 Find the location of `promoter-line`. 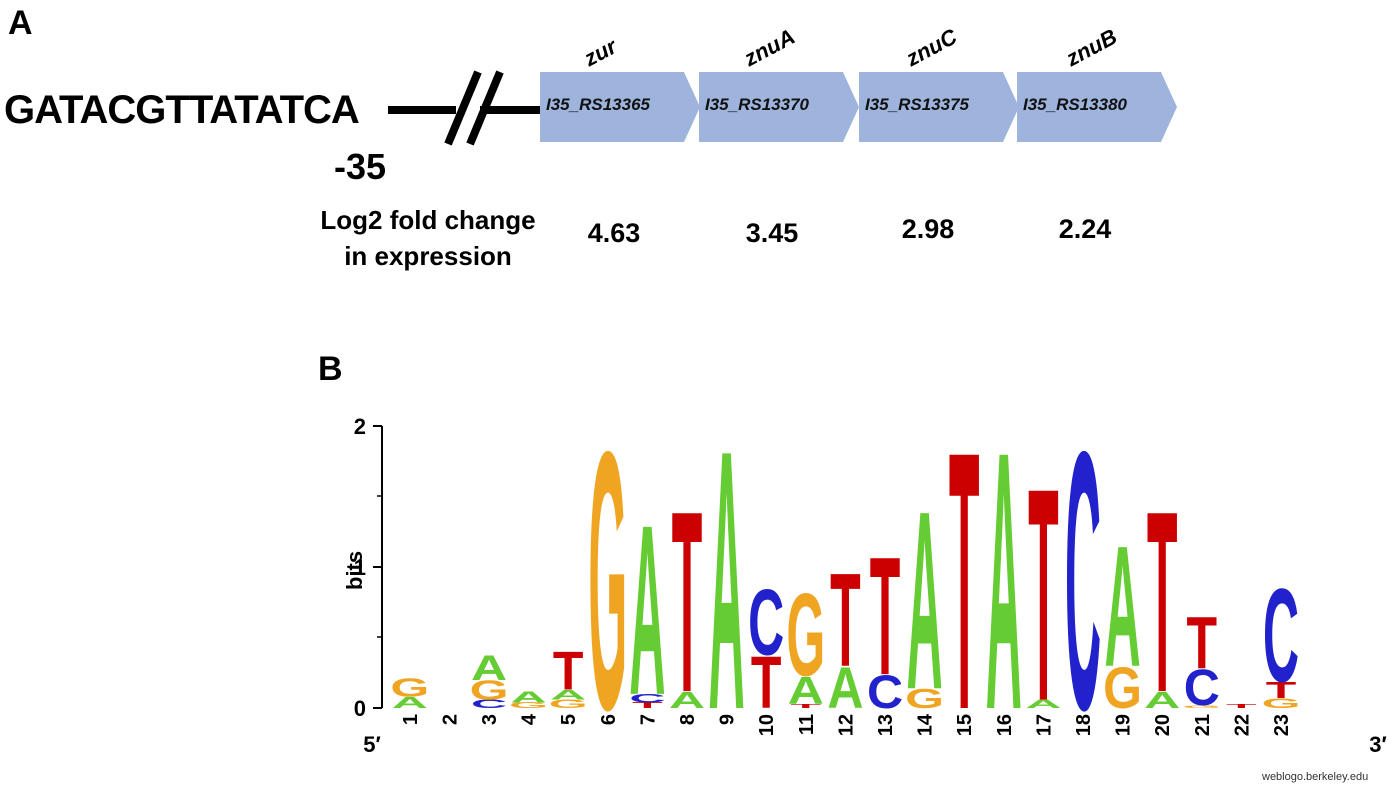

promoter-line is located at coordinates (464, 108).